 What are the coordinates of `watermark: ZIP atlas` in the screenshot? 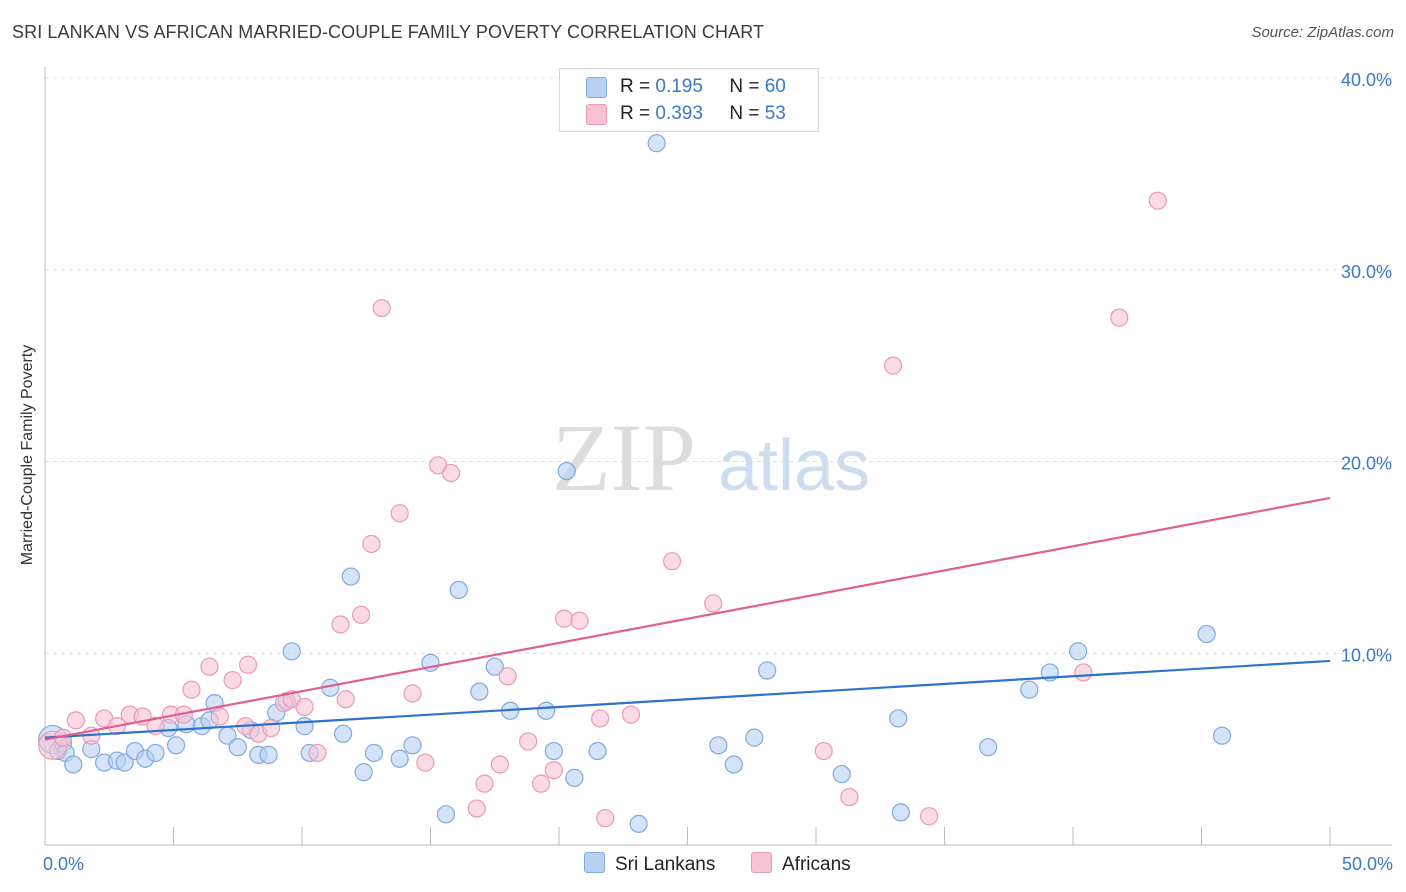 It's located at (711, 457).